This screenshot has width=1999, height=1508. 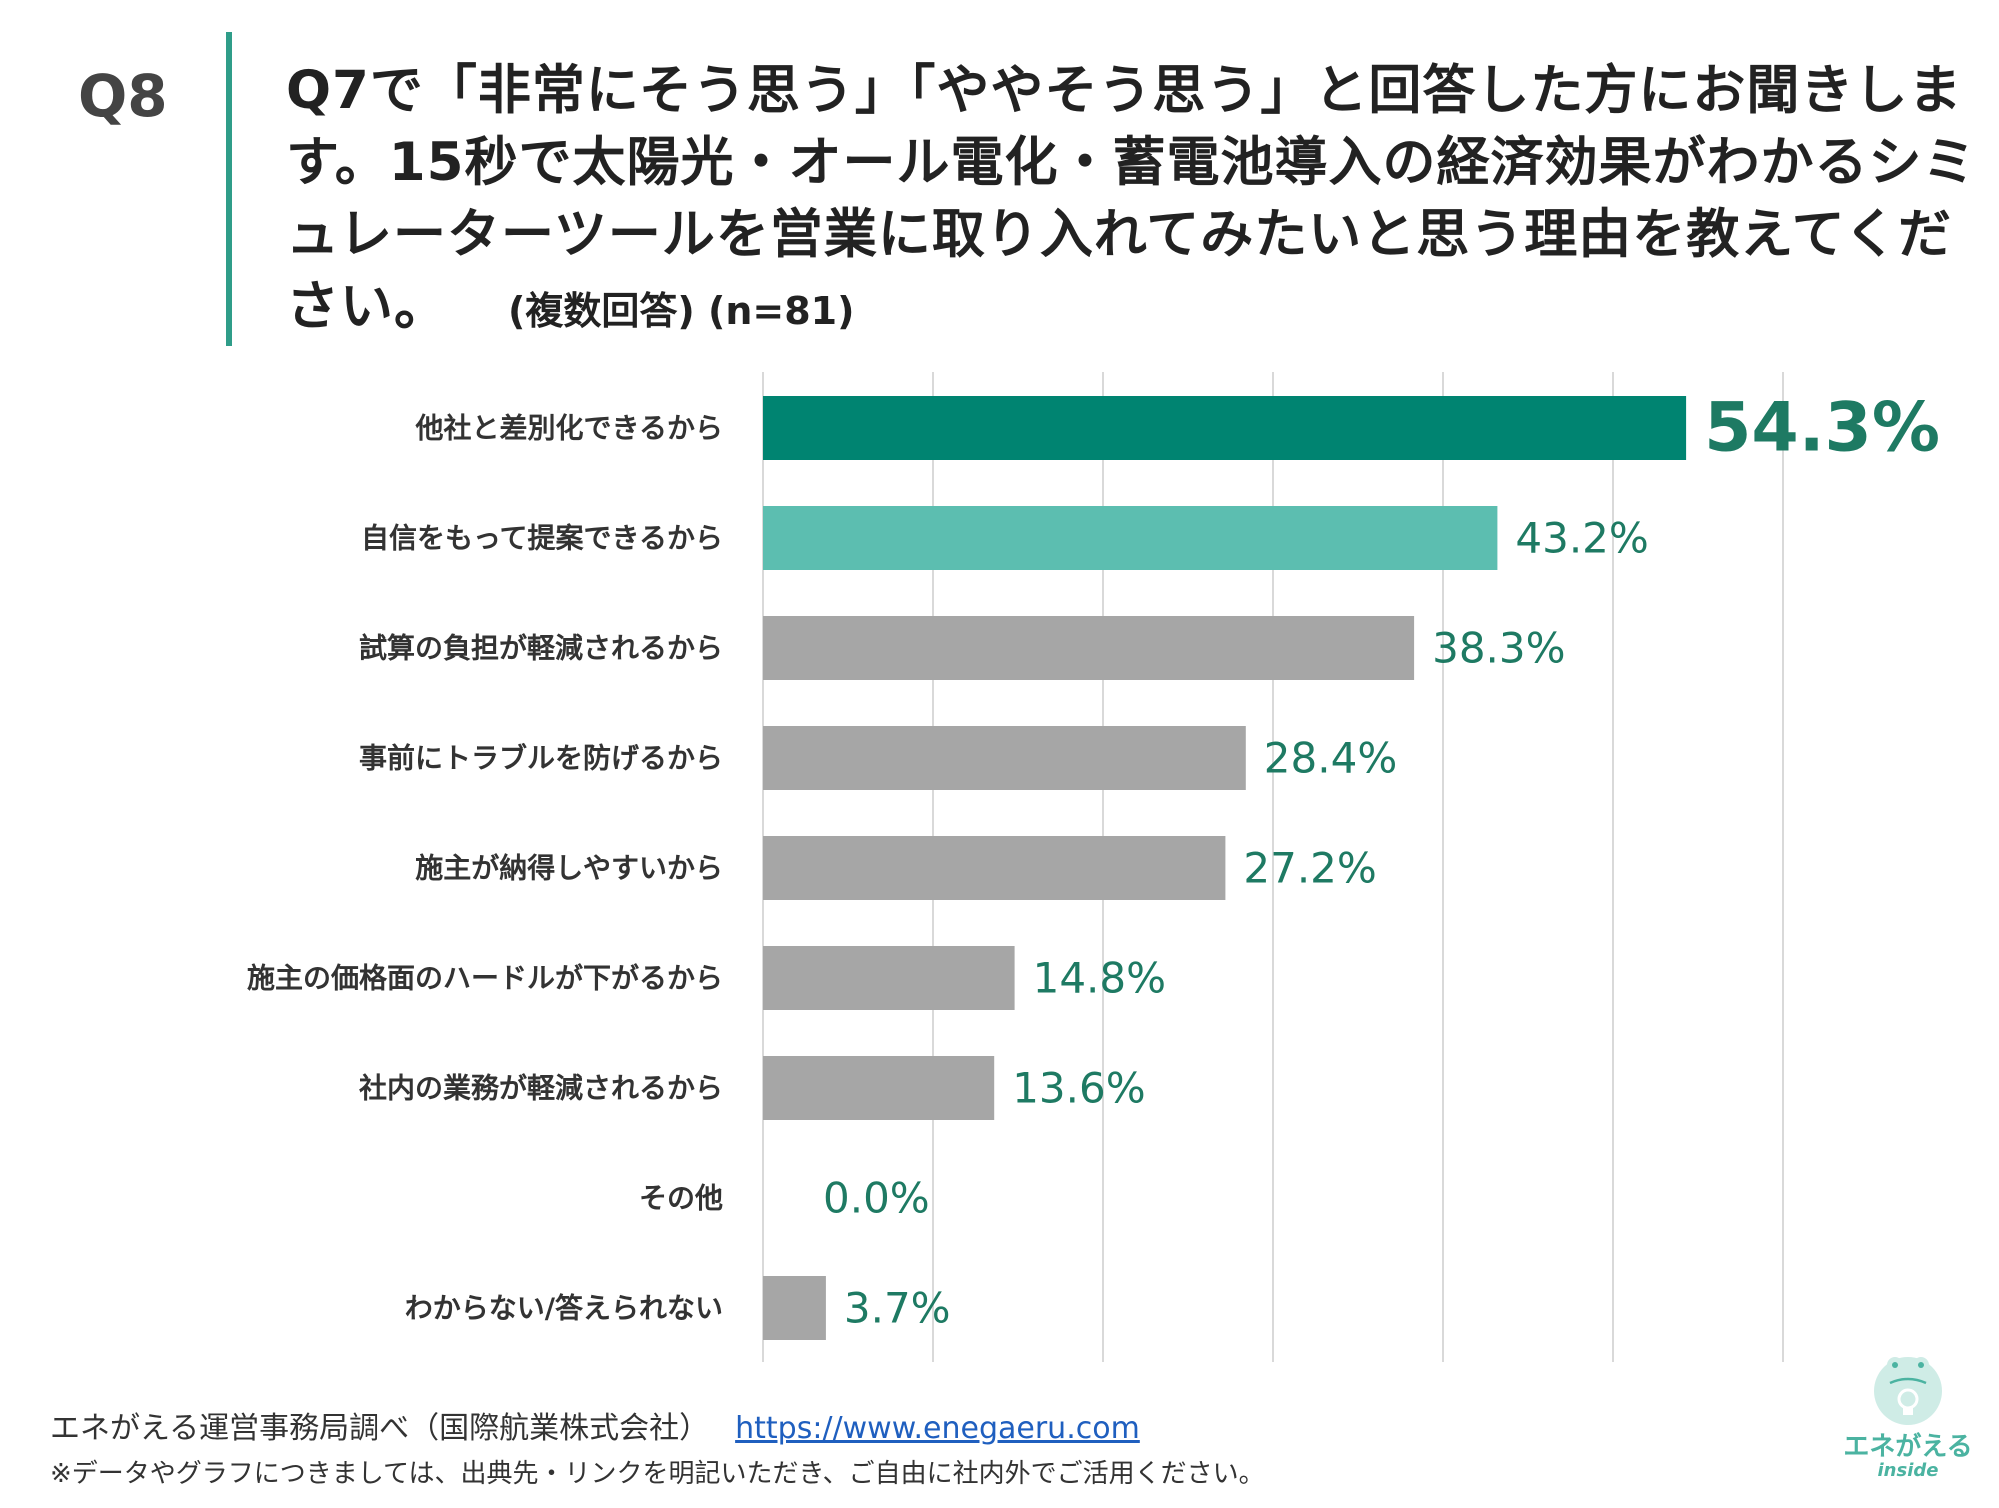 I want to click on lightbulb-mascot-icon, so click(x=1908, y=1391).